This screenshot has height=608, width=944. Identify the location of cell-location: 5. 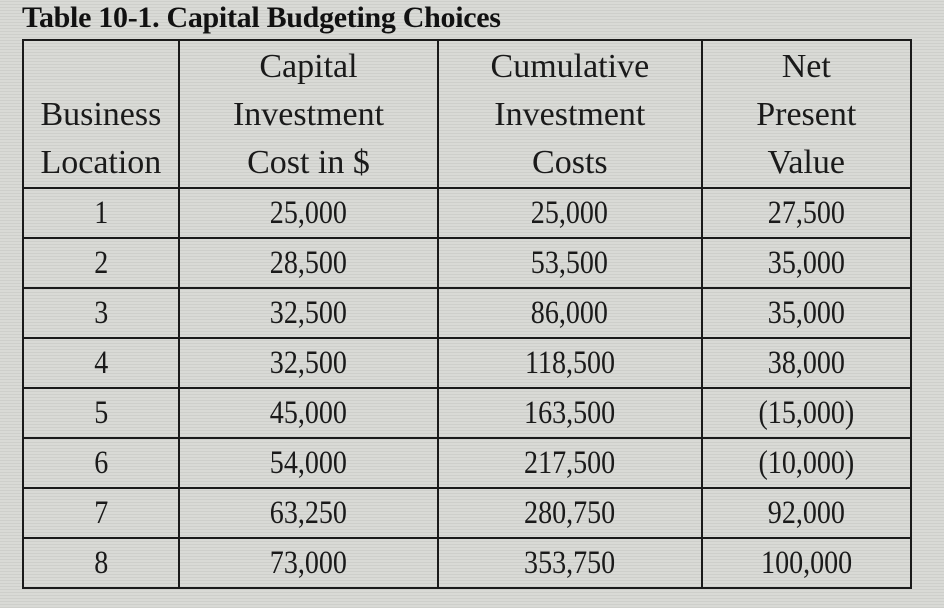
(101, 413).